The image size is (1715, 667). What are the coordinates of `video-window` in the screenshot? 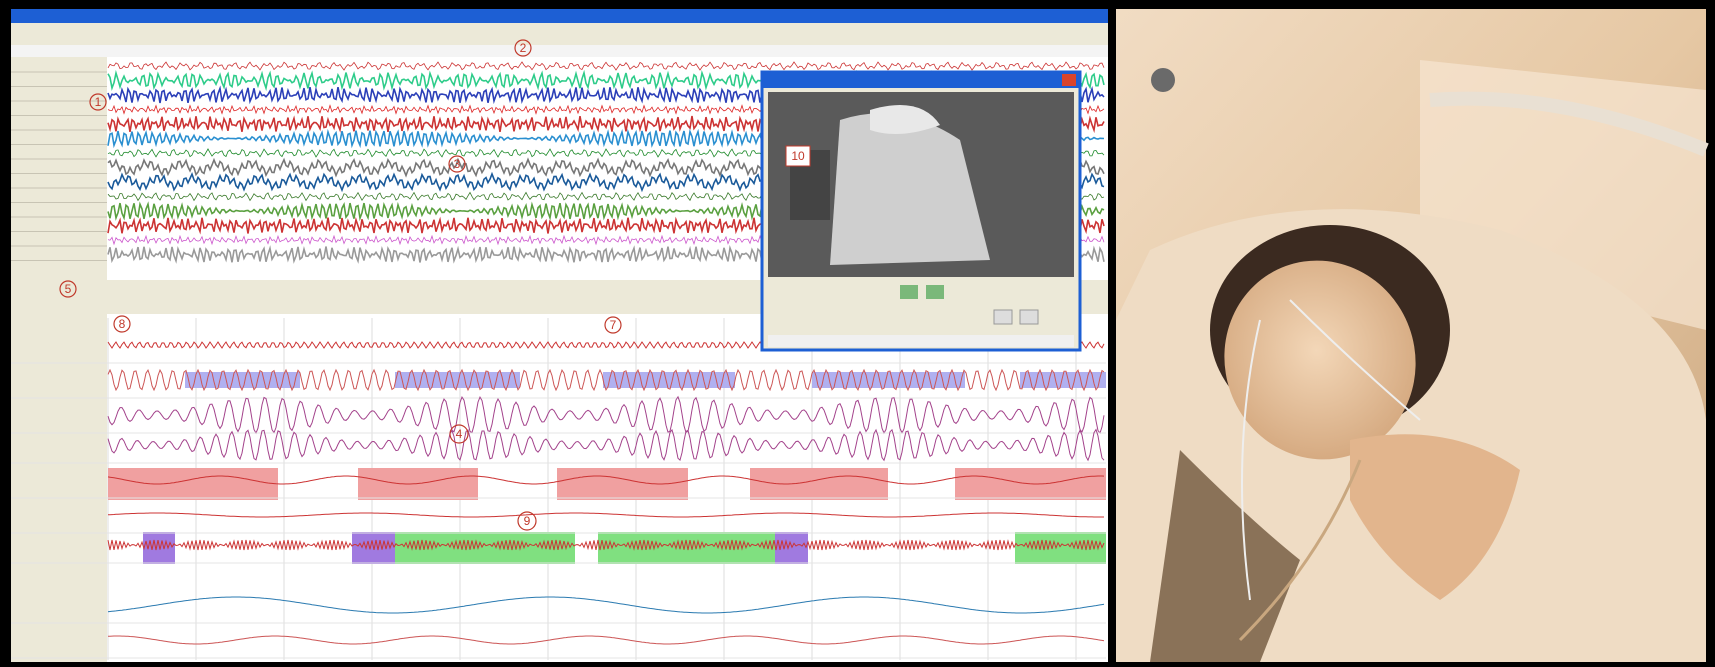 It's located at (921, 211).